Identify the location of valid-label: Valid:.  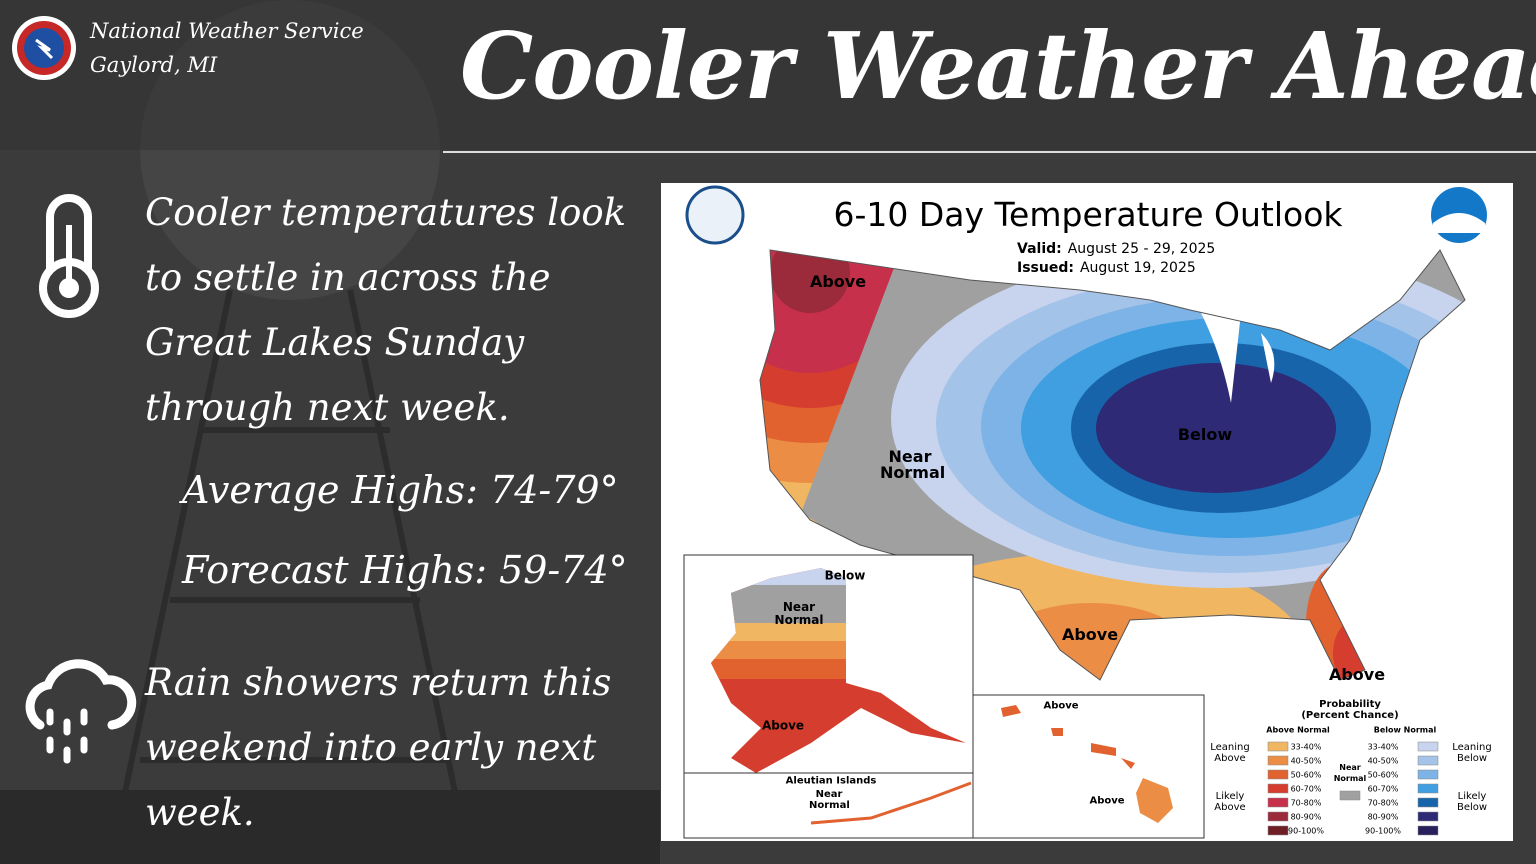
(1039, 249).